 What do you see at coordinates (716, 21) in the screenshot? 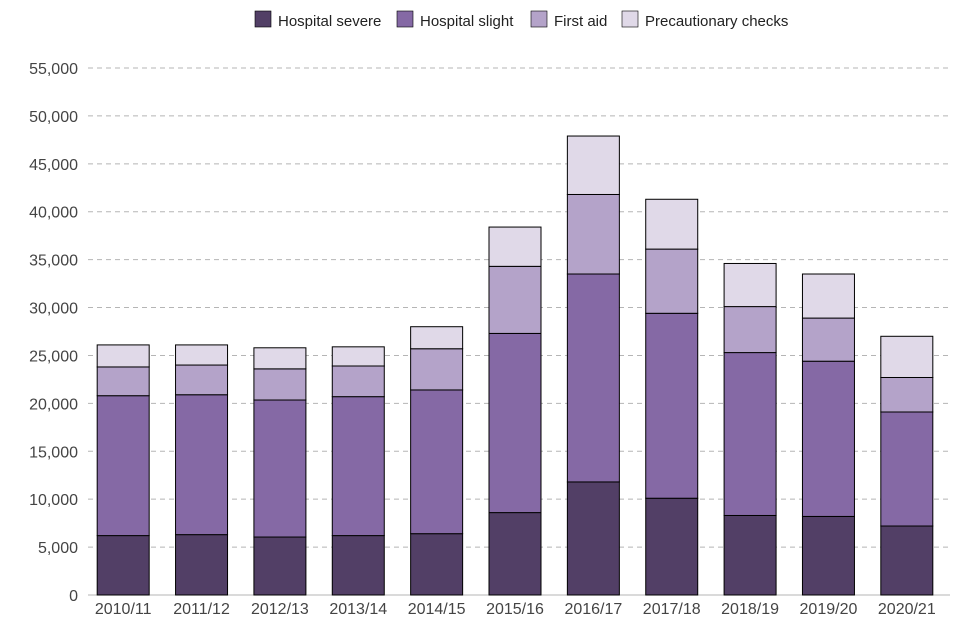
I see `legend-label: Precautionary checks` at bounding box center [716, 21].